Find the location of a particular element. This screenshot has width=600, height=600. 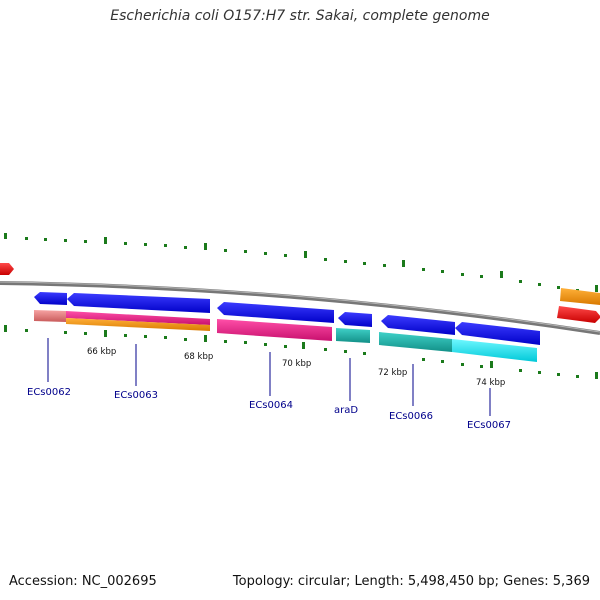

scale-label-70kbp: 70 kbp is located at coordinates (296, 364).